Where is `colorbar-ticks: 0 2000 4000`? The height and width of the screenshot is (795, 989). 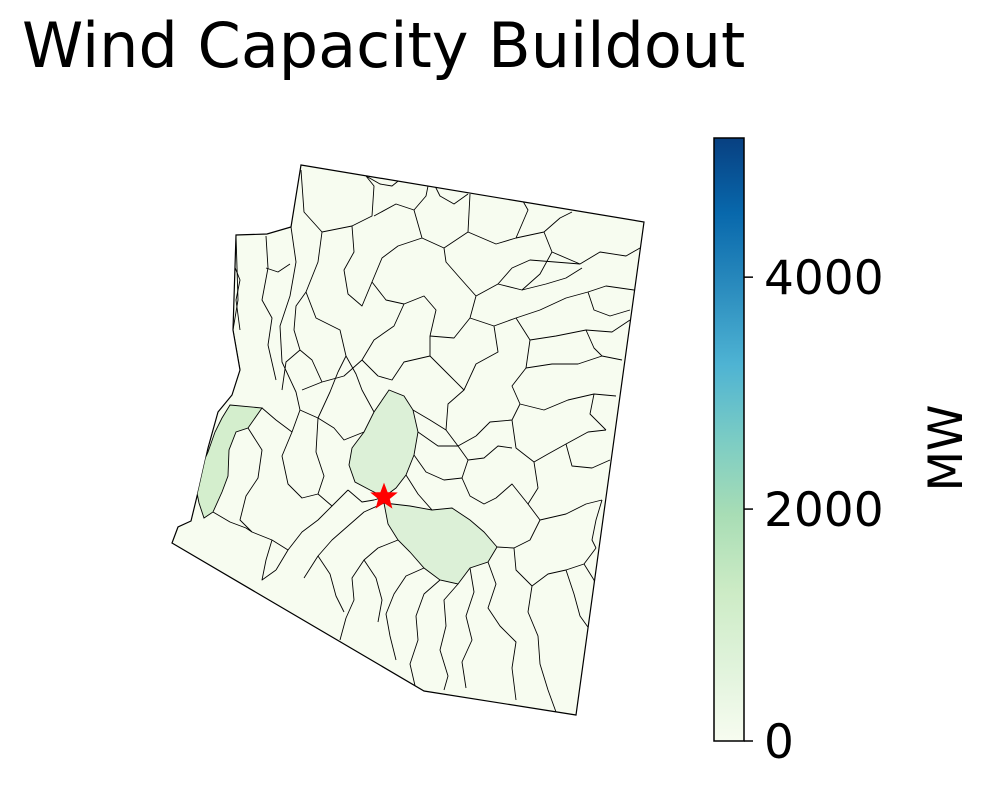 colorbar-ticks: 0 2000 4000 is located at coordinates (814, 510).